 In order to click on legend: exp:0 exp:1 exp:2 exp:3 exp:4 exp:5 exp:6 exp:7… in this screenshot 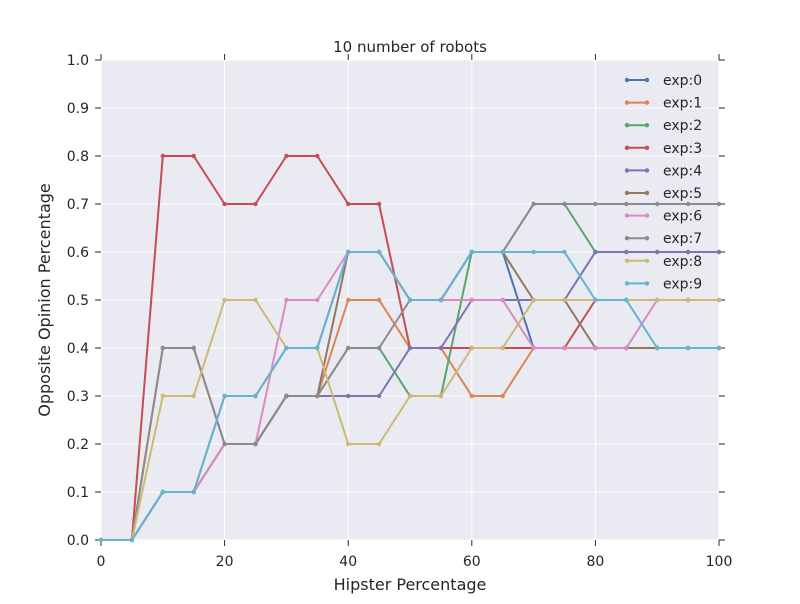, I will do `click(663, 182)`.